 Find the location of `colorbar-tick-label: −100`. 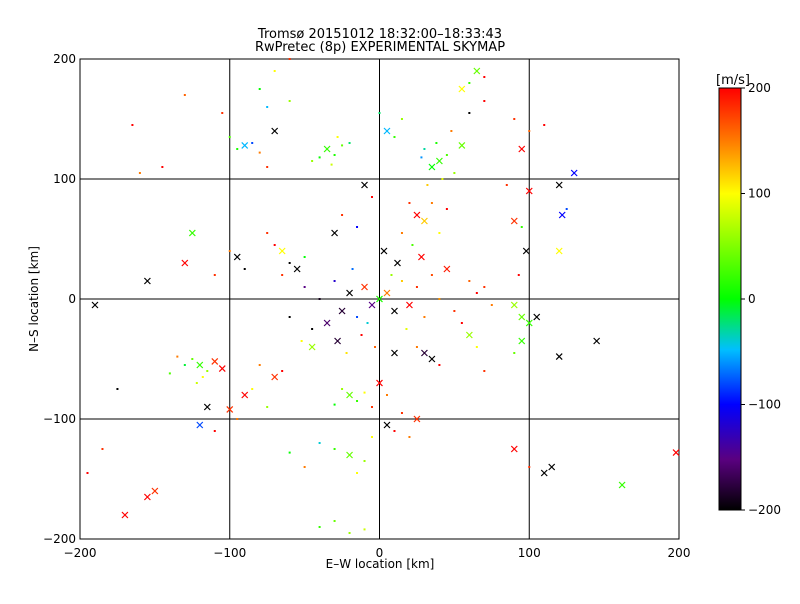

colorbar-tick-label: −100 is located at coordinates (764, 405).